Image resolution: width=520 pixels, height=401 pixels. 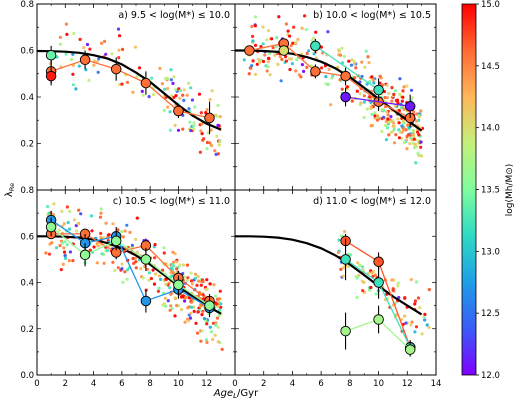 I want to click on panel-c-title: c) 10.5 < log(M*) ≤ 11.0, so click(x=171, y=201).